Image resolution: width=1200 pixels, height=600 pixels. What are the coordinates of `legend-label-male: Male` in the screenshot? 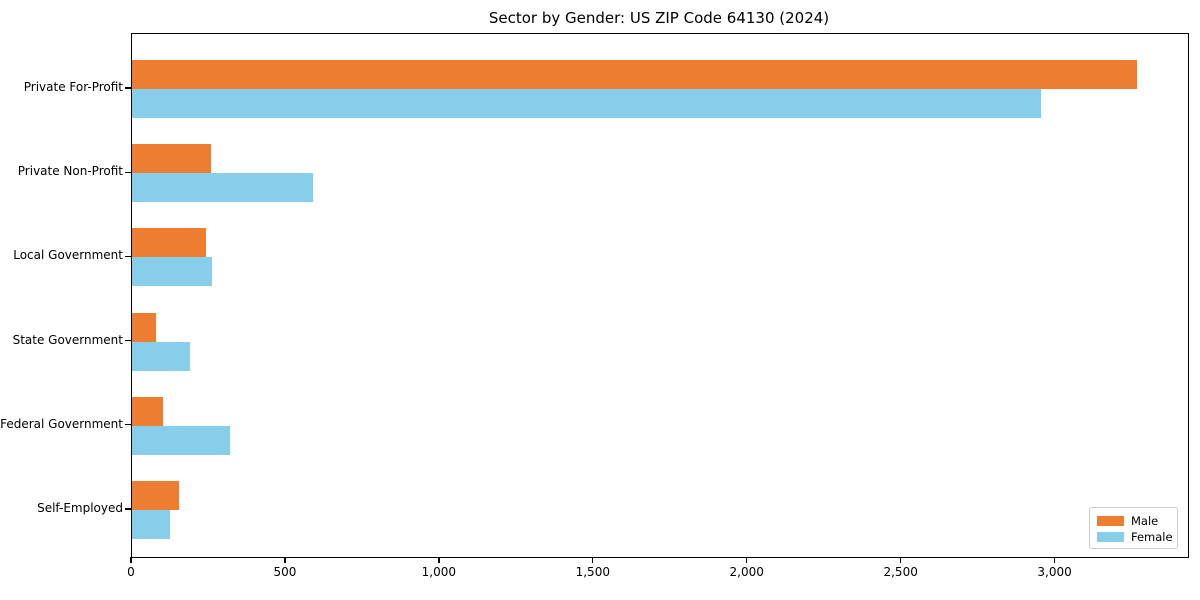 It's located at (1145, 521).